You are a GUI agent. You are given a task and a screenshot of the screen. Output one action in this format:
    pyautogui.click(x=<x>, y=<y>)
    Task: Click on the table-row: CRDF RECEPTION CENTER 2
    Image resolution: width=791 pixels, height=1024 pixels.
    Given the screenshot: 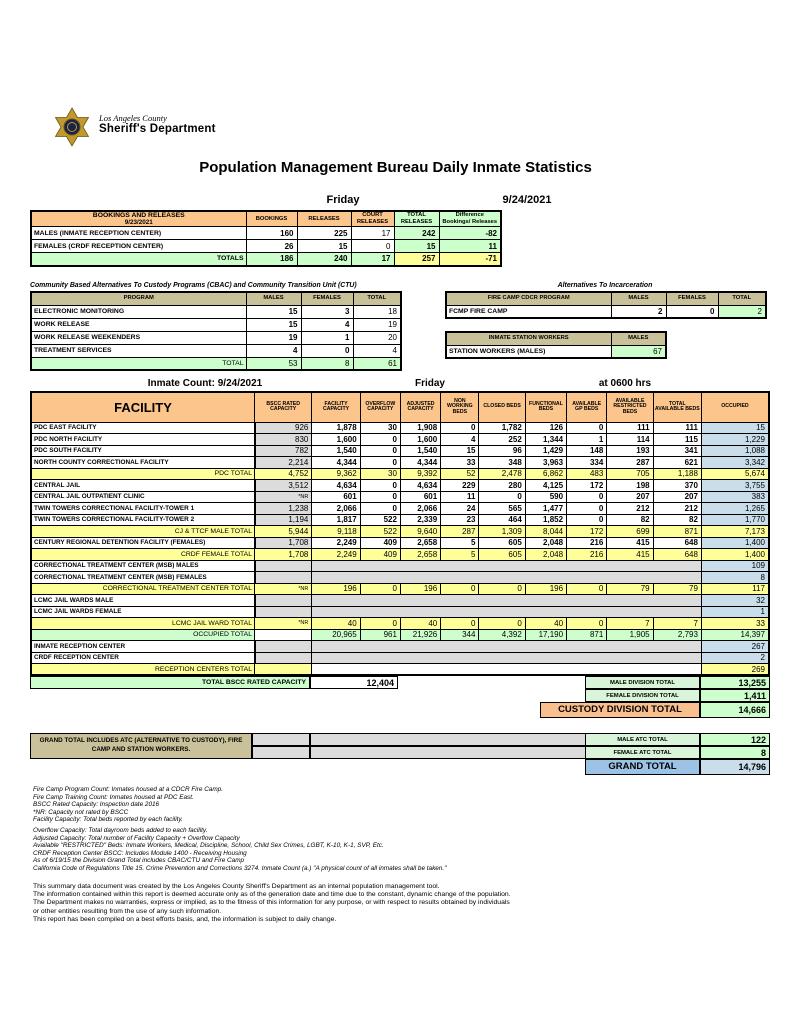 What is the action you would take?
    pyautogui.click(x=400, y=657)
    